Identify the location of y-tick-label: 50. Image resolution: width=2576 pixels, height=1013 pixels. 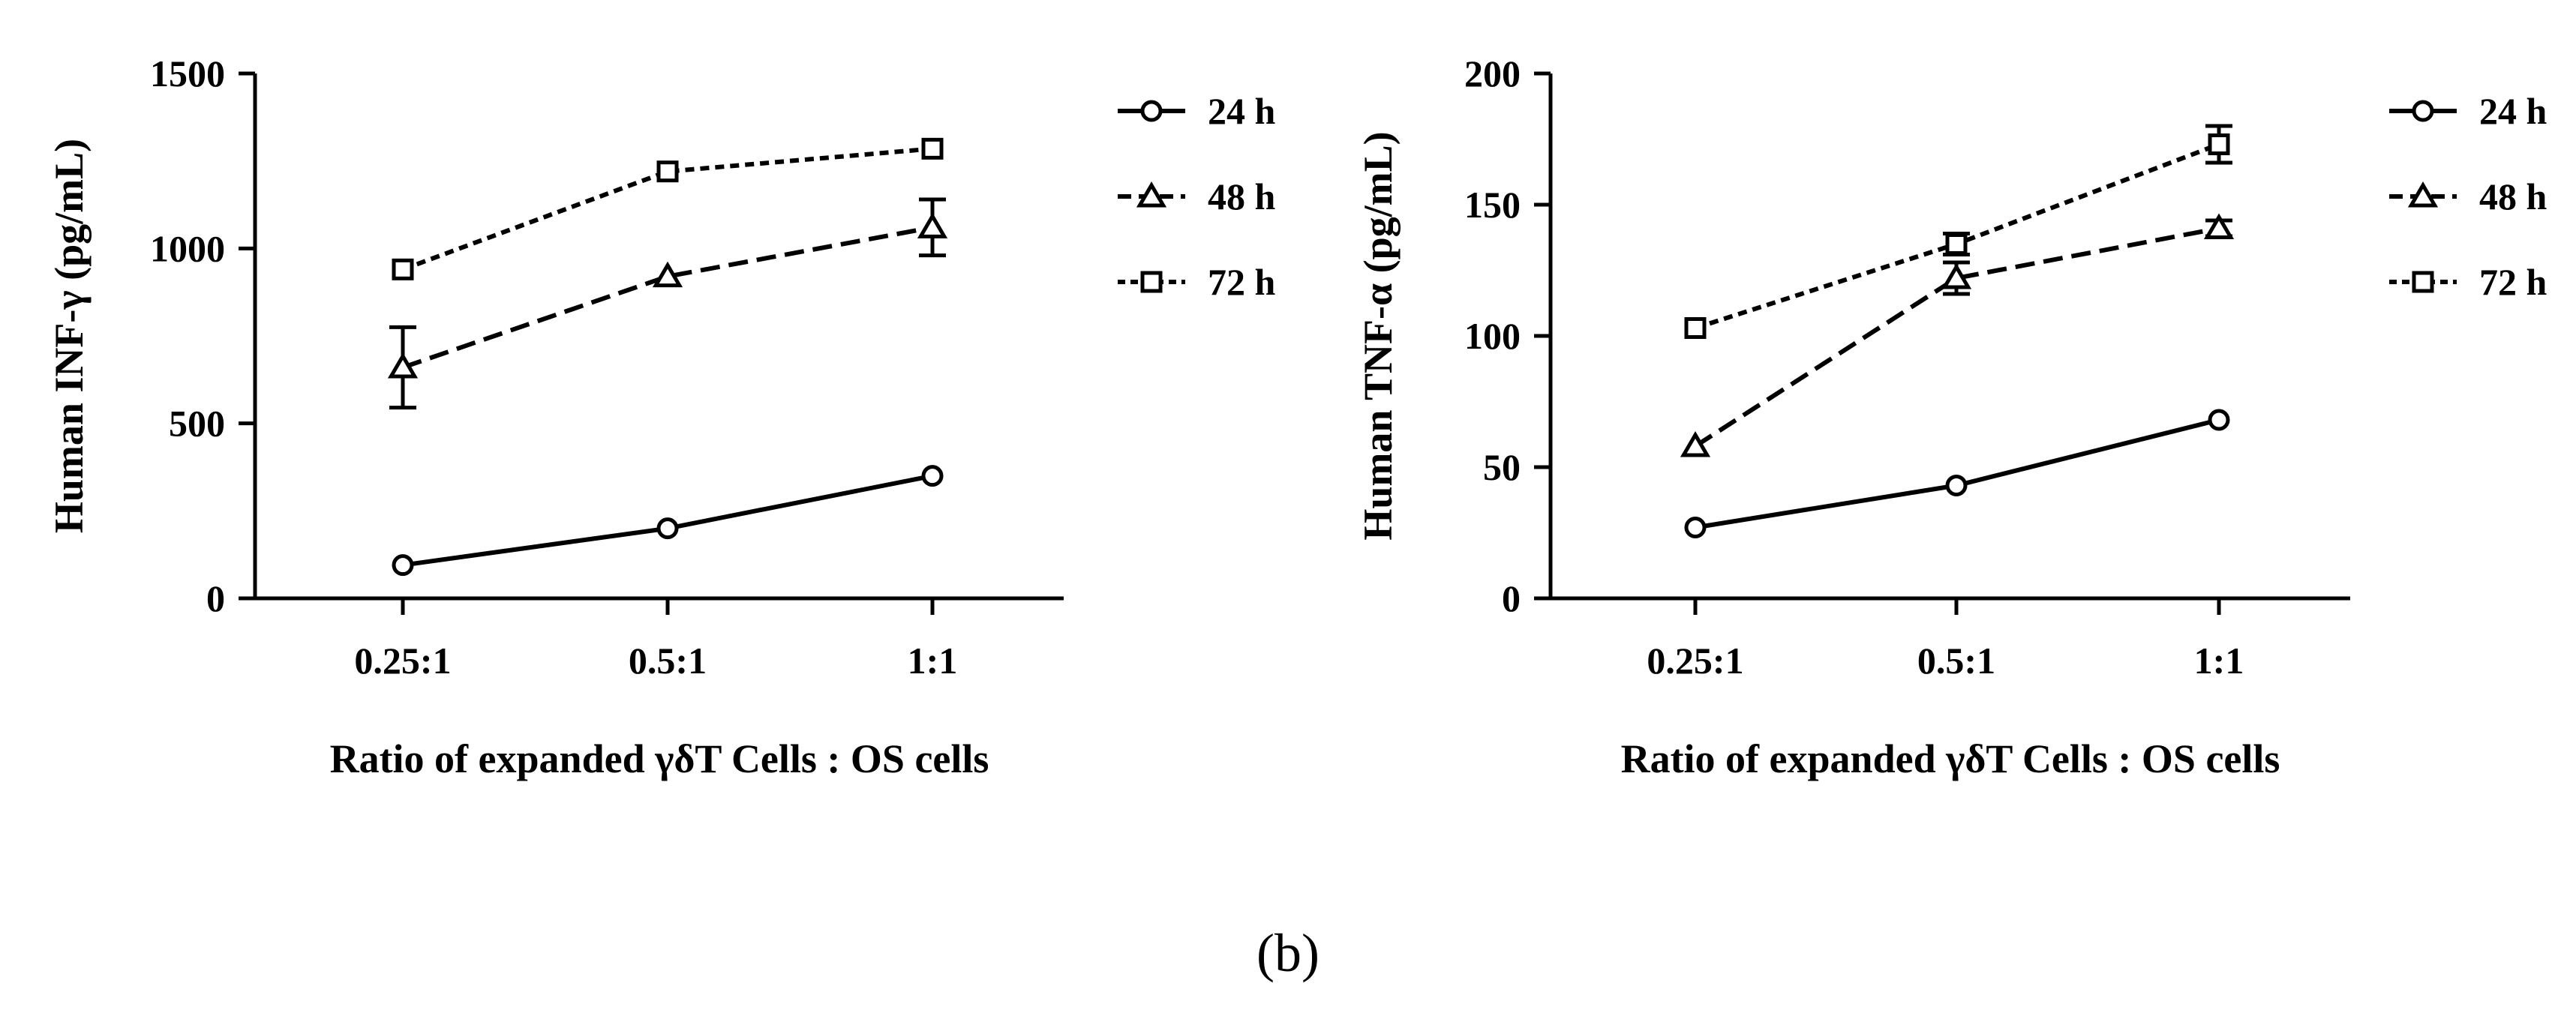
(1502, 467).